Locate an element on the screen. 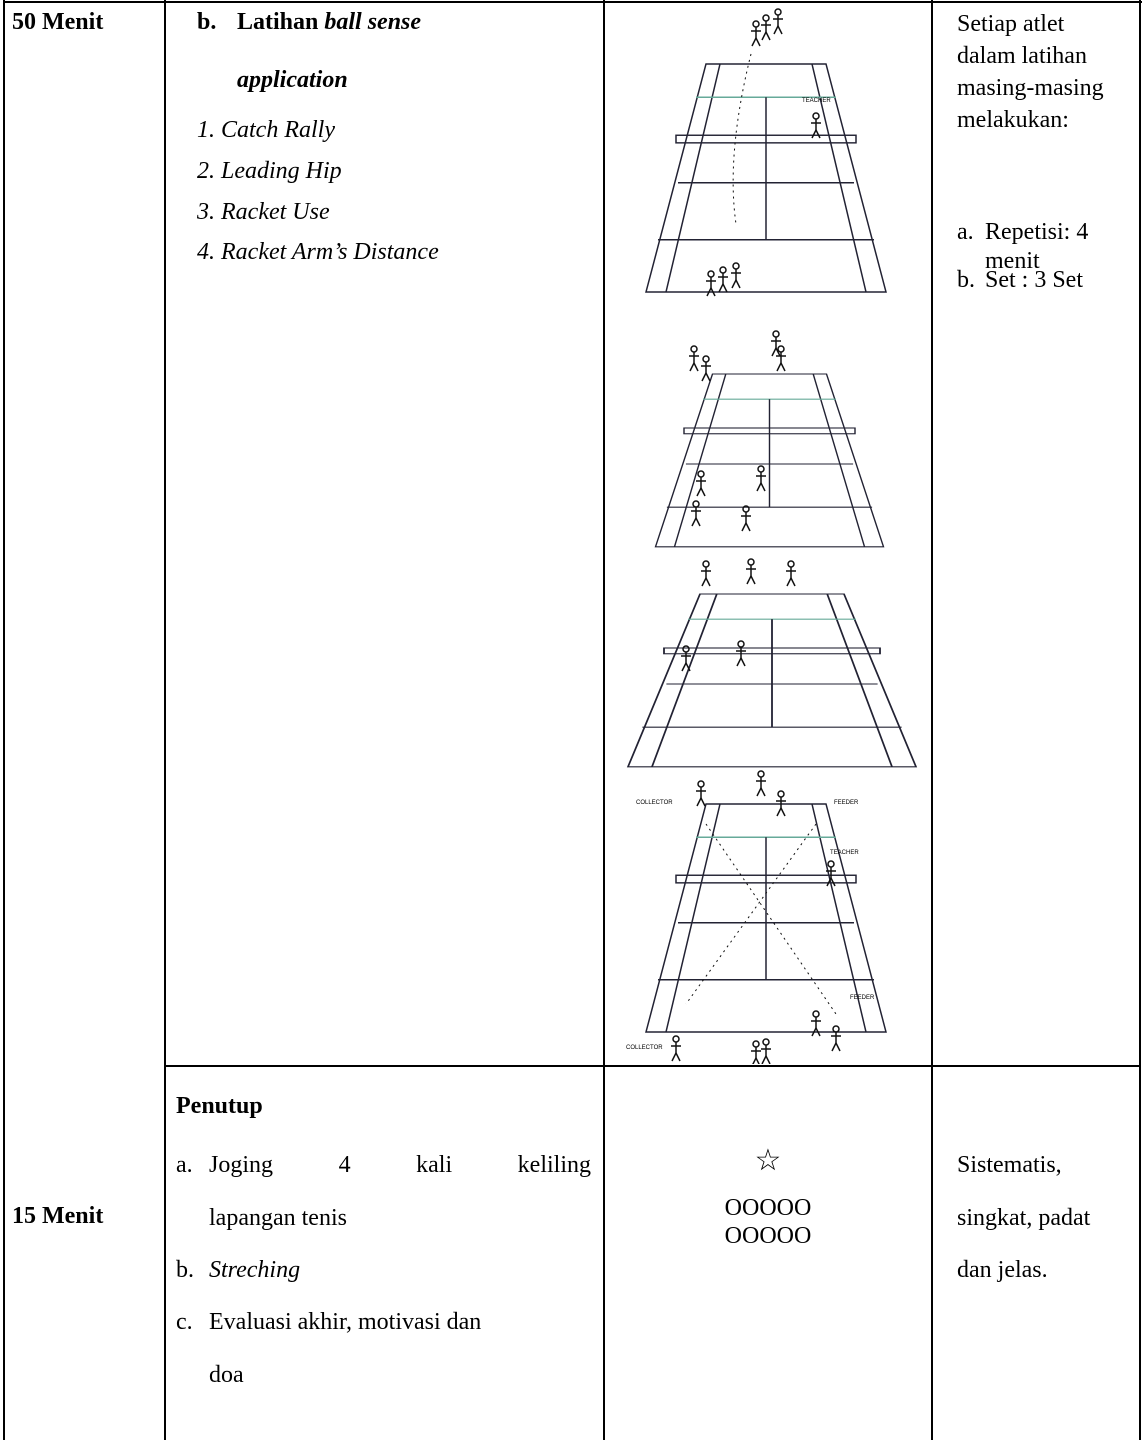 Image resolution: width=1142 pixels, height=1440 pixels. list-item: Streching is located at coordinates (255, 1270).